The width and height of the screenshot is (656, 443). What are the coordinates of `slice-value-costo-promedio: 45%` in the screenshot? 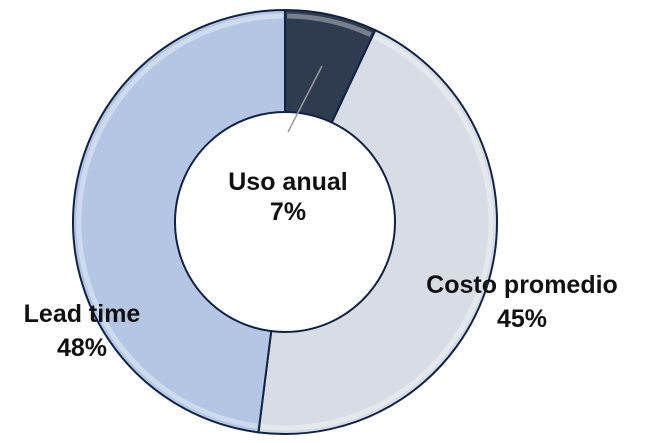 It's located at (522, 319).